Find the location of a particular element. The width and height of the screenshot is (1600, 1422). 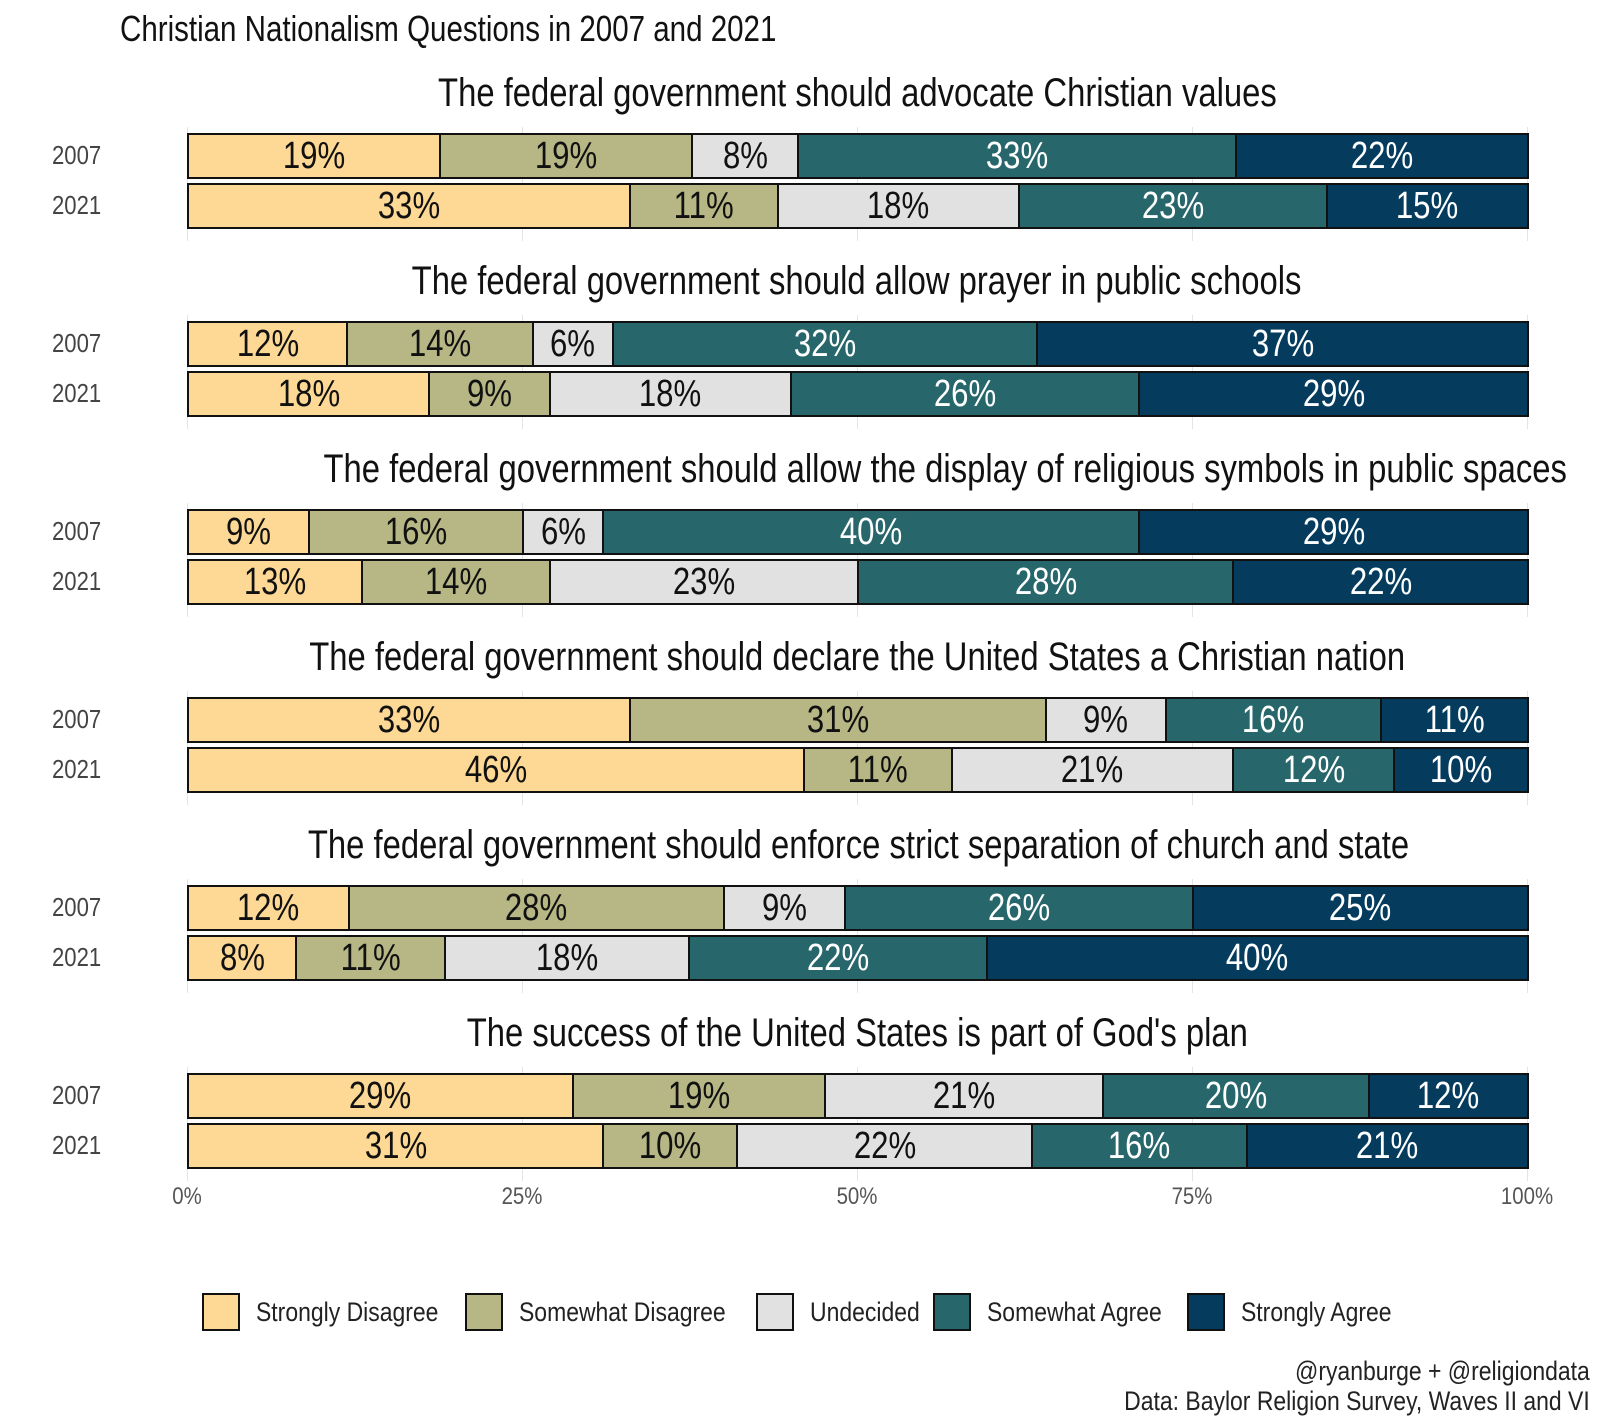

legend-label: Somewhat Disagree is located at coordinates (622, 1311).